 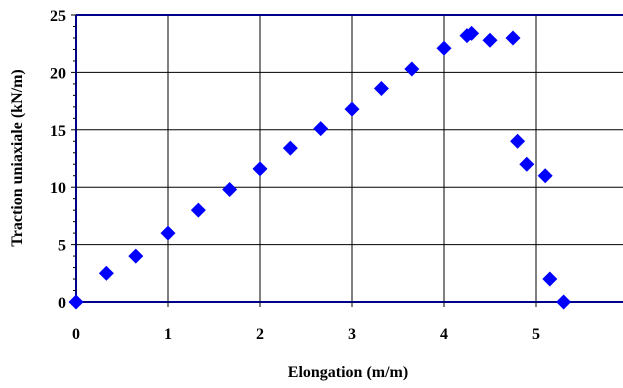 What do you see at coordinates (63, 160) in the screenshot?
I see `y-axis-ticks: 0 5 10 15 20 25` at bounding box center [63, 160].